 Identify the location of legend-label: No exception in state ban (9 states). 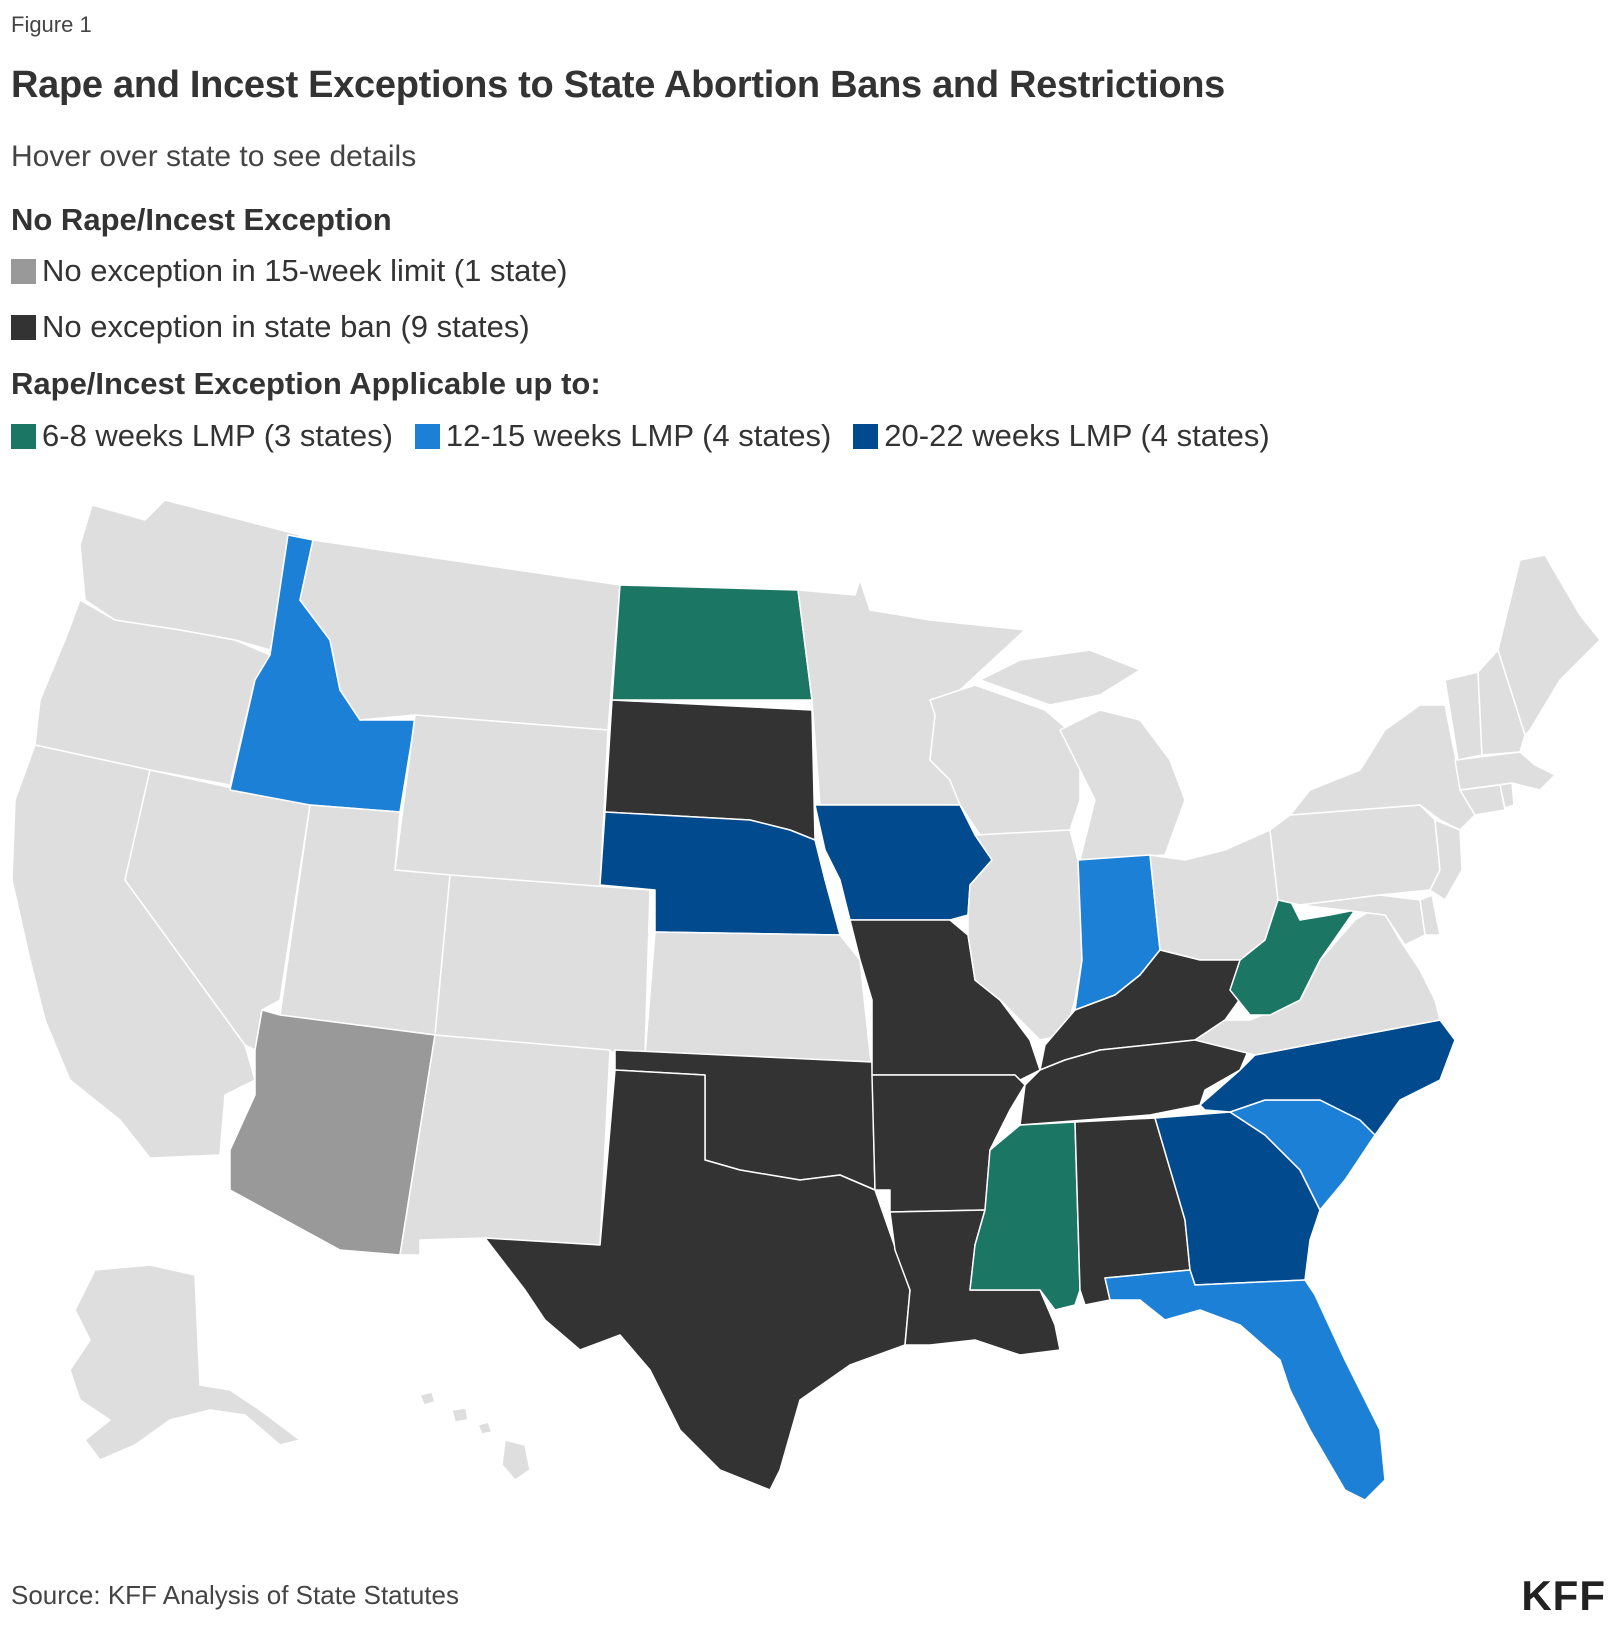
(286, 326).